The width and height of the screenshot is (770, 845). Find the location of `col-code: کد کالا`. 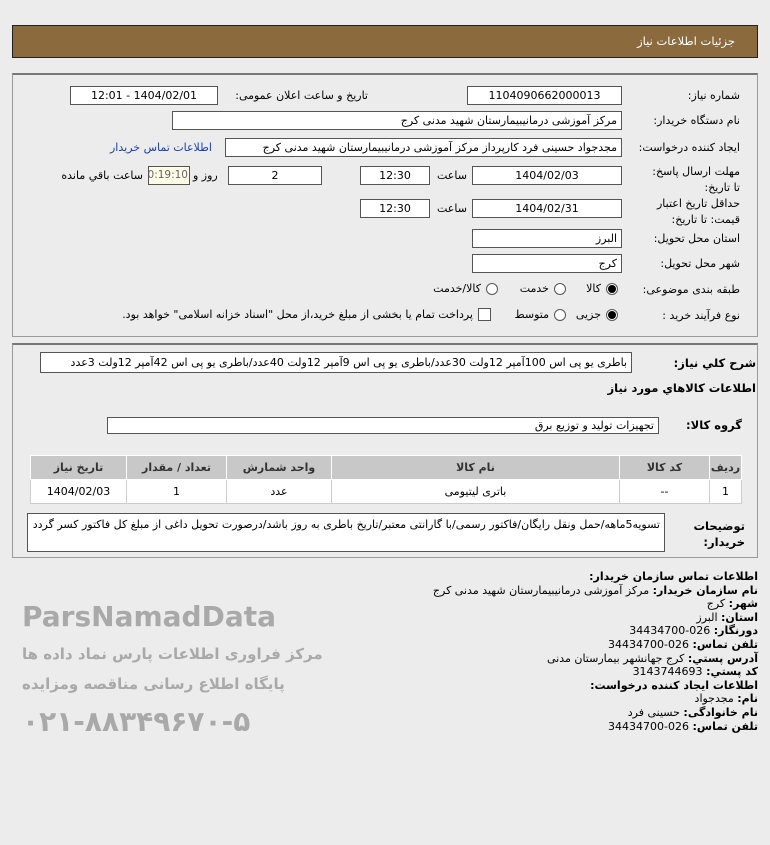

col-code: کد کالا is located at coordinates (664, 467).